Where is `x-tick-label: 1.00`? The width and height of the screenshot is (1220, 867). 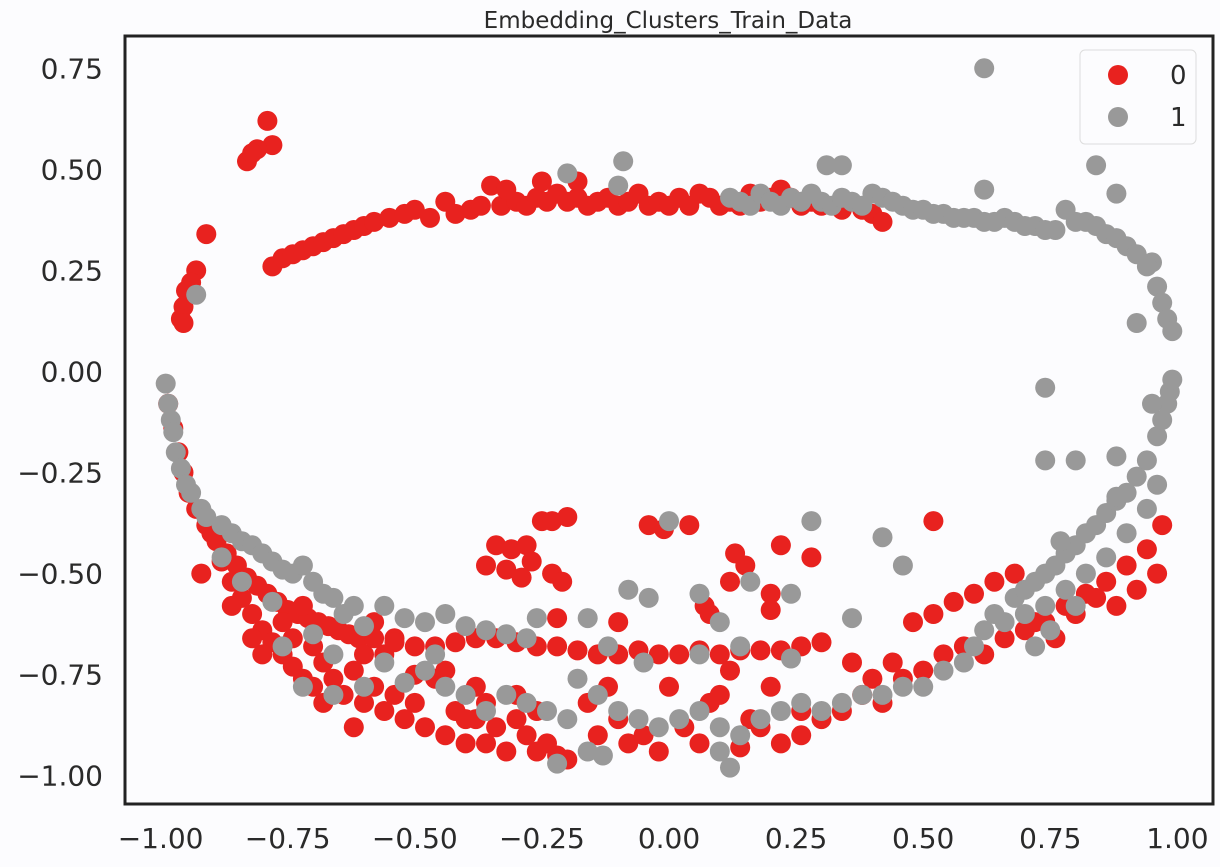 x-tick-label: 1.00 is located at coordinates (1177, 838).